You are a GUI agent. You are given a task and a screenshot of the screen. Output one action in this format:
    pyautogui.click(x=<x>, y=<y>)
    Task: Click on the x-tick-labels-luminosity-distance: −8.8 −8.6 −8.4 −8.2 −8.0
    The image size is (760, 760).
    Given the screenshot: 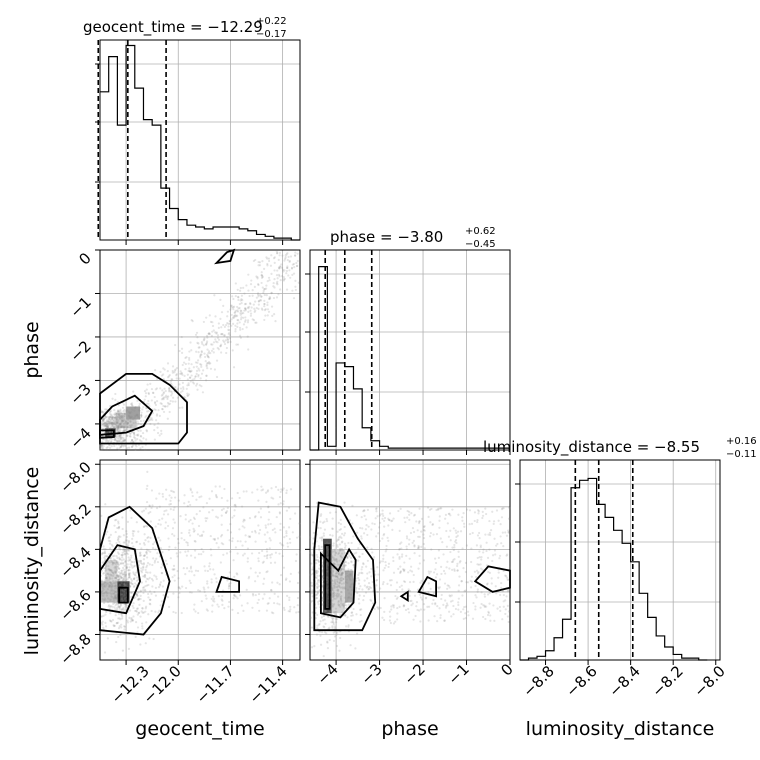 What is the action you would take?
    pyautogui.click(x=623, y=681)
    